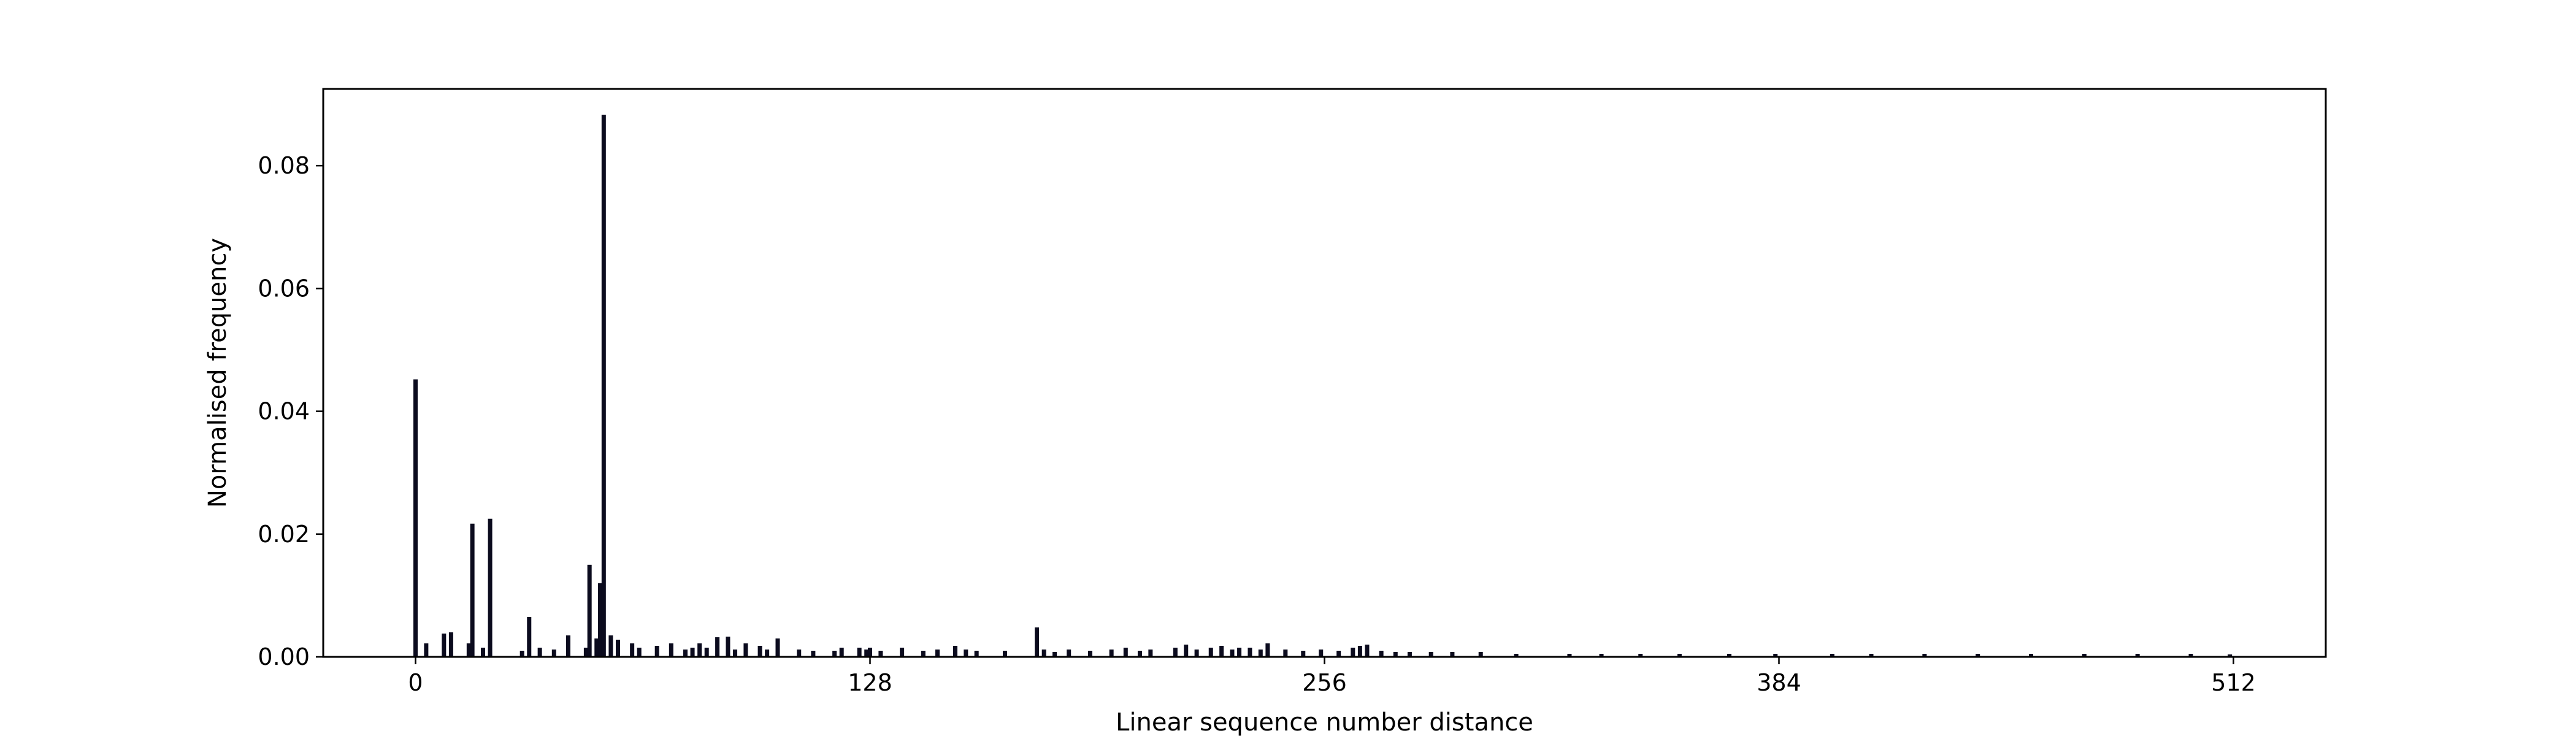  I want to click on y-tick-label: 0.00, so click(284, 656).